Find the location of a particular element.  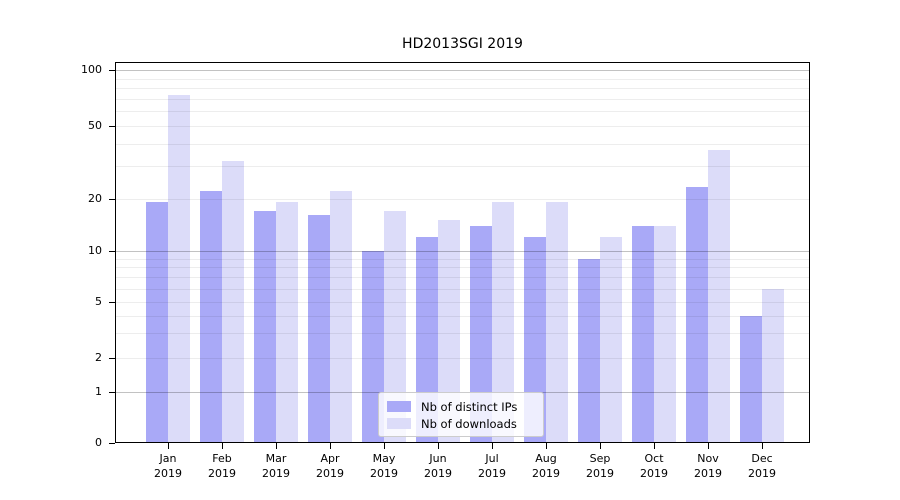

y-tick-label: 50 is located at coordinates (95, 125).